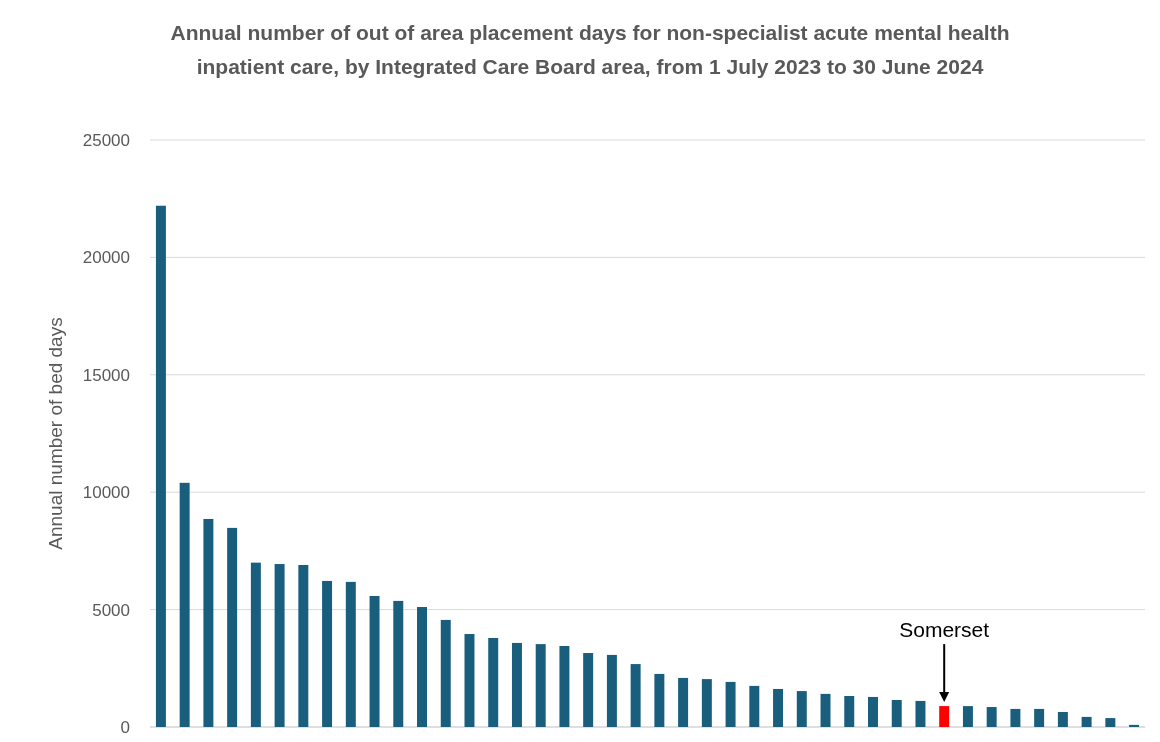 The image size is (1160, 742). I want to click on chart-title: Annual number of out of area placement days for non-specialist acute mental health inpatient care, by Integrated Care Board area, from 1 July 2023 to 30 June 2024, so click(590, 49).